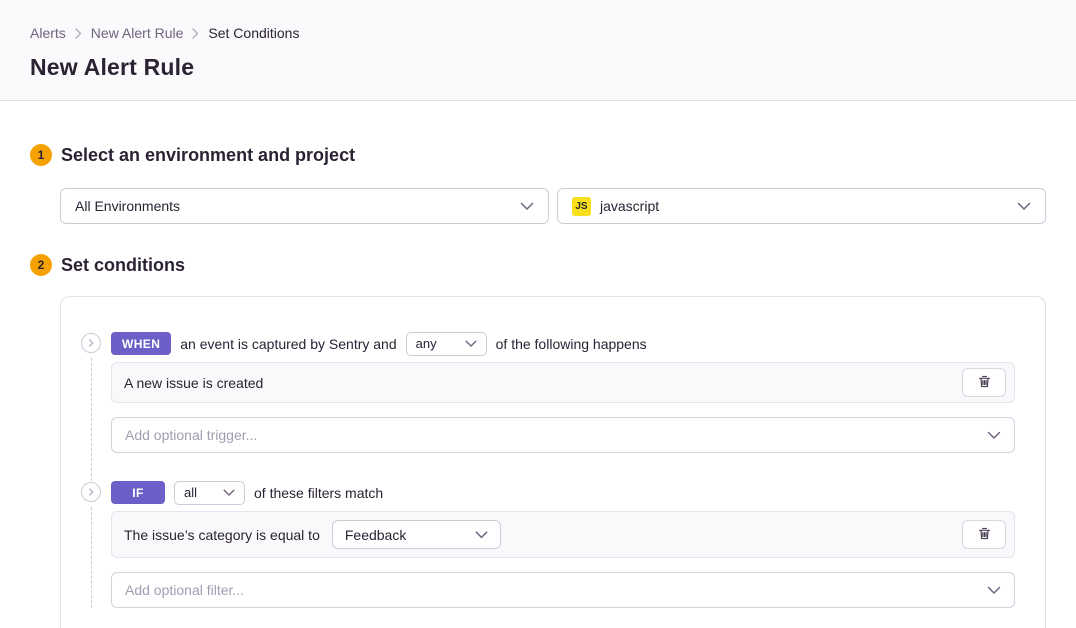  I want to click on filter-category-select-value: Feedback, so click(375, 534).